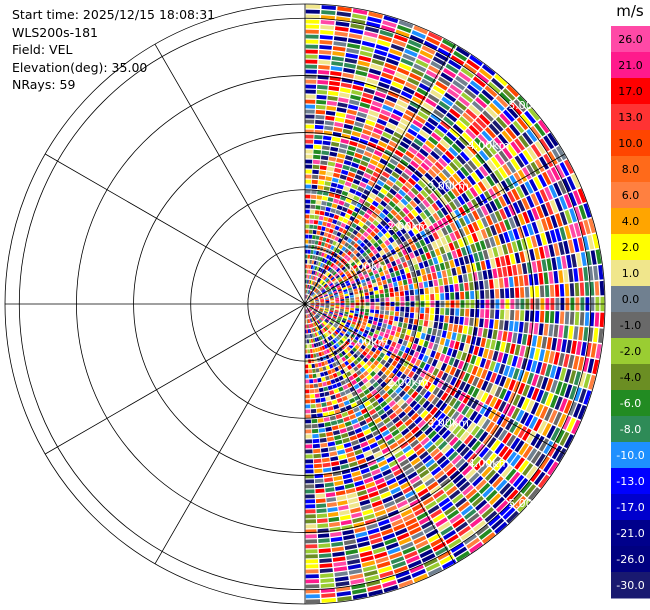  I want to click on colorbar-tick-label: -30.0, so click(630, 585).